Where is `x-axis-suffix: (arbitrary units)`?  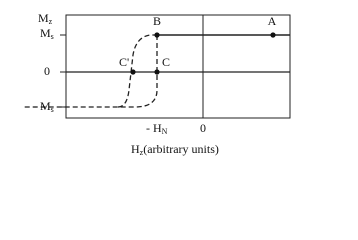
x-axis-suffix: (arbitrary units) is located at coordinates (181, 149).